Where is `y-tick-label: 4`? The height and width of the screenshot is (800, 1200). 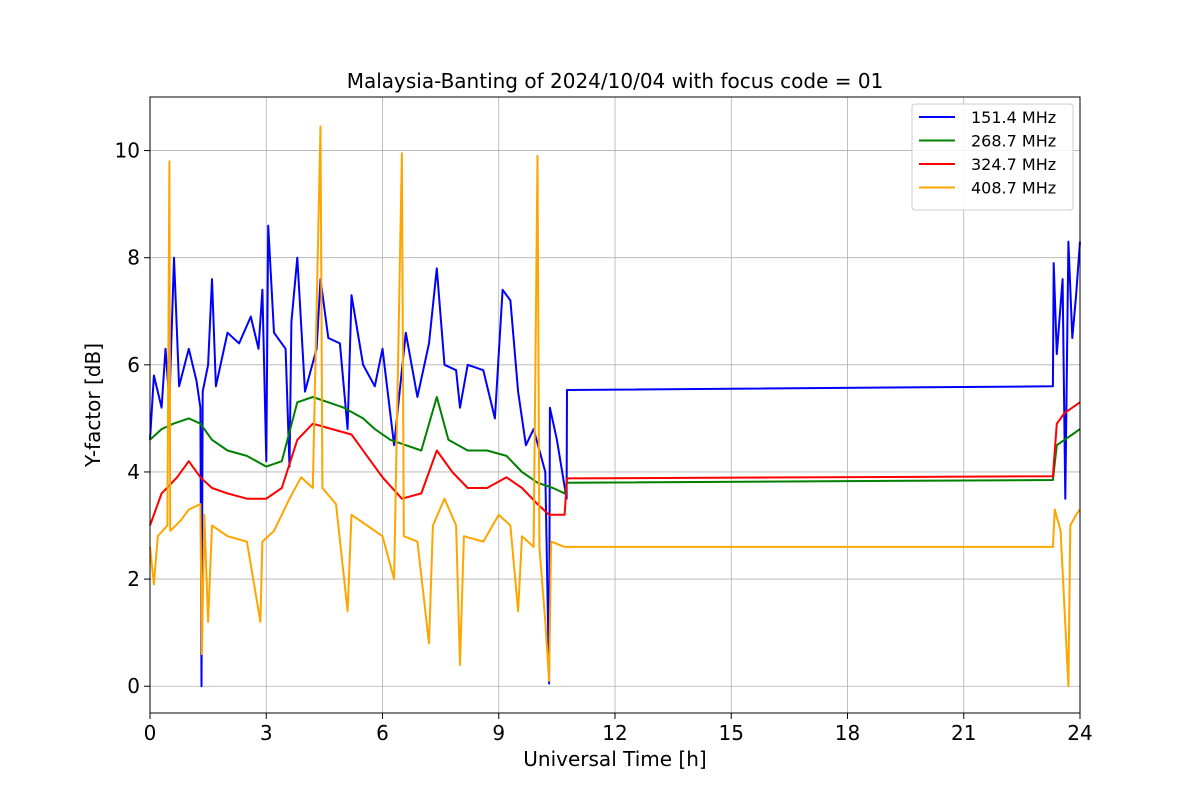
y-tick-label: 4 is located at coordinates (133, 472).